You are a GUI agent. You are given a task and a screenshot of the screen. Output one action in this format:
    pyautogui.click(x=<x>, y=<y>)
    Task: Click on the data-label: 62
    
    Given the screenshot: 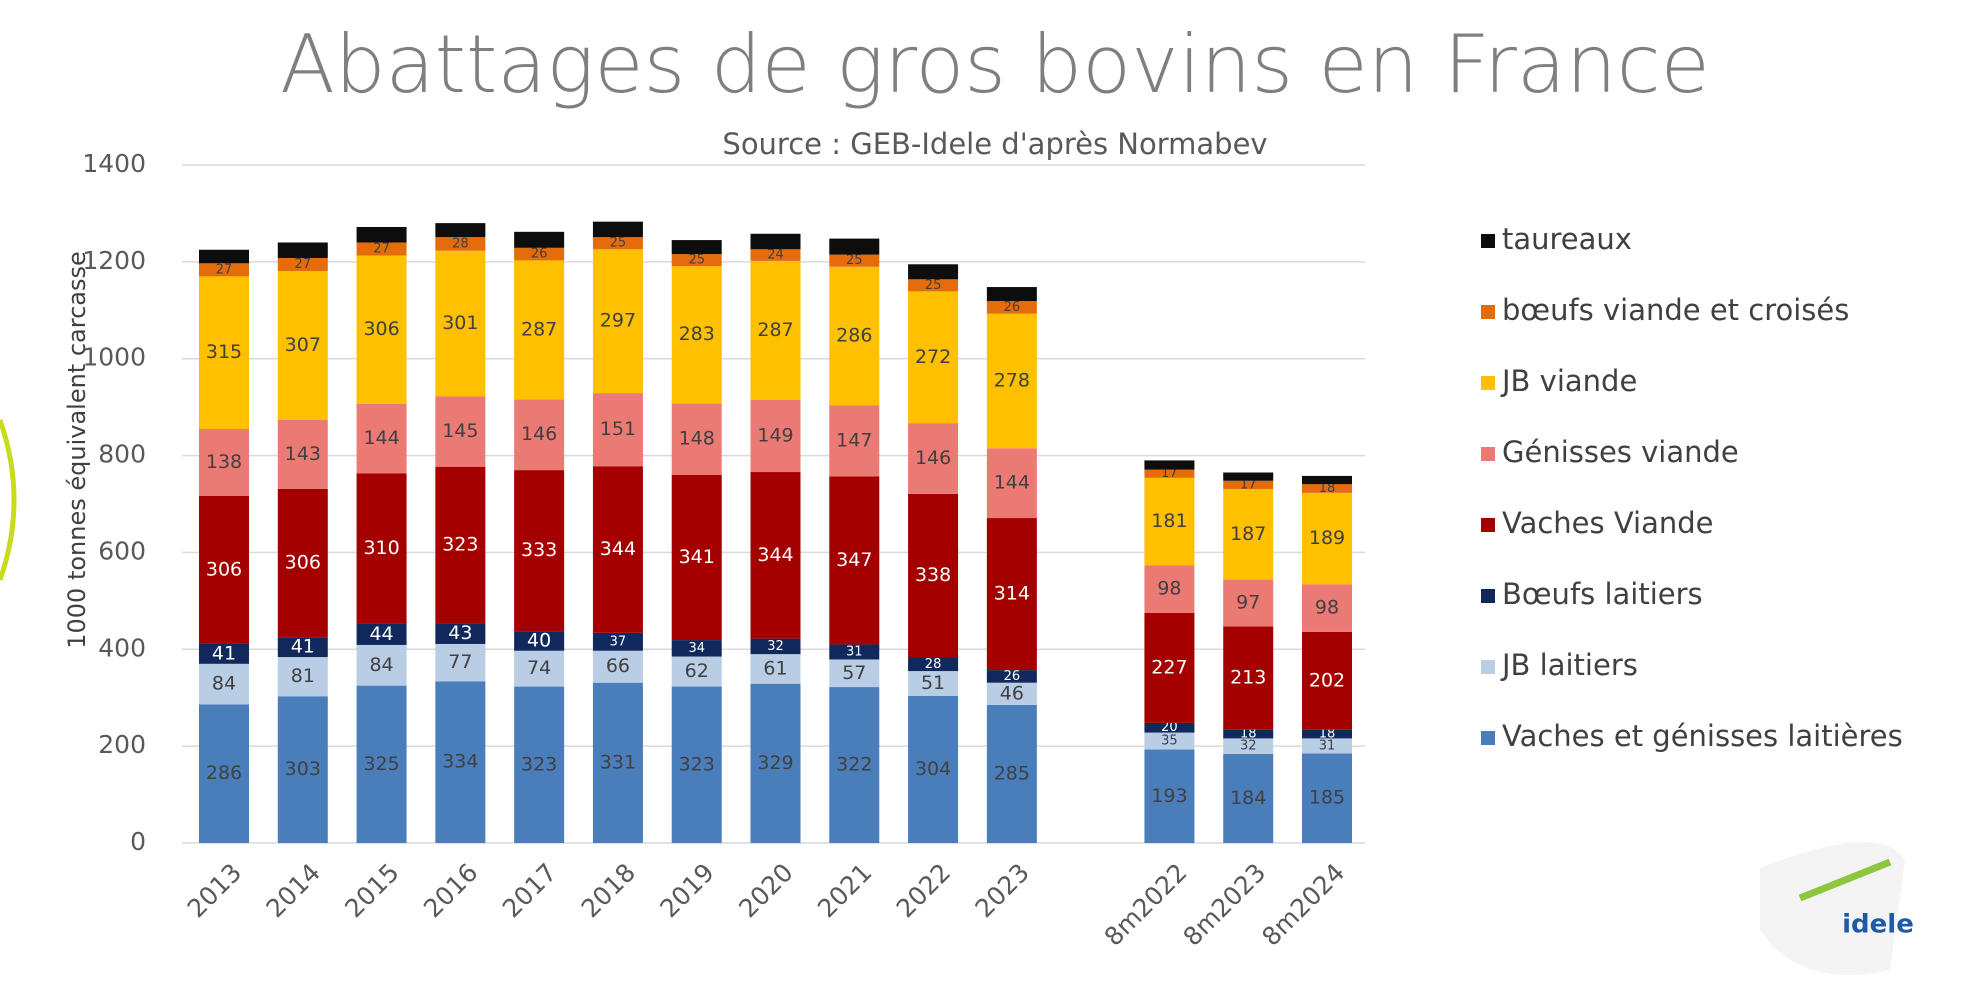 What is the action you would take?
    pyautogui.click(x=697, y=671)
    